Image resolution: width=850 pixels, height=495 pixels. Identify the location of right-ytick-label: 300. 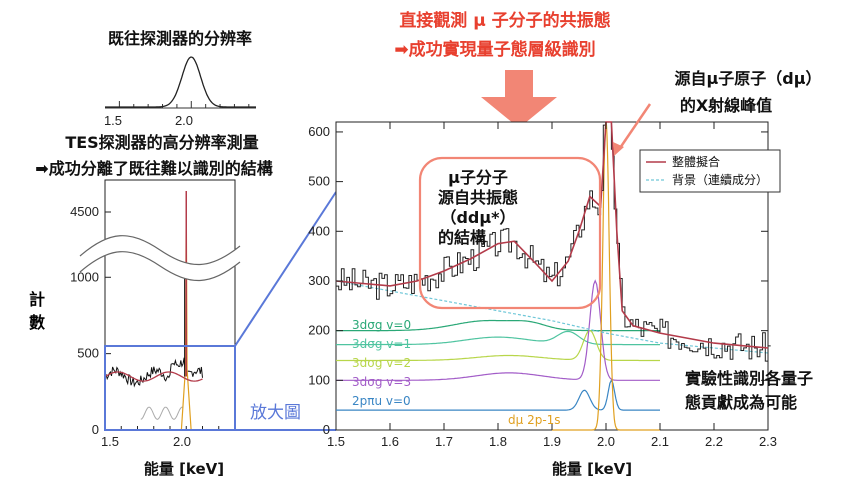
(319, 280).